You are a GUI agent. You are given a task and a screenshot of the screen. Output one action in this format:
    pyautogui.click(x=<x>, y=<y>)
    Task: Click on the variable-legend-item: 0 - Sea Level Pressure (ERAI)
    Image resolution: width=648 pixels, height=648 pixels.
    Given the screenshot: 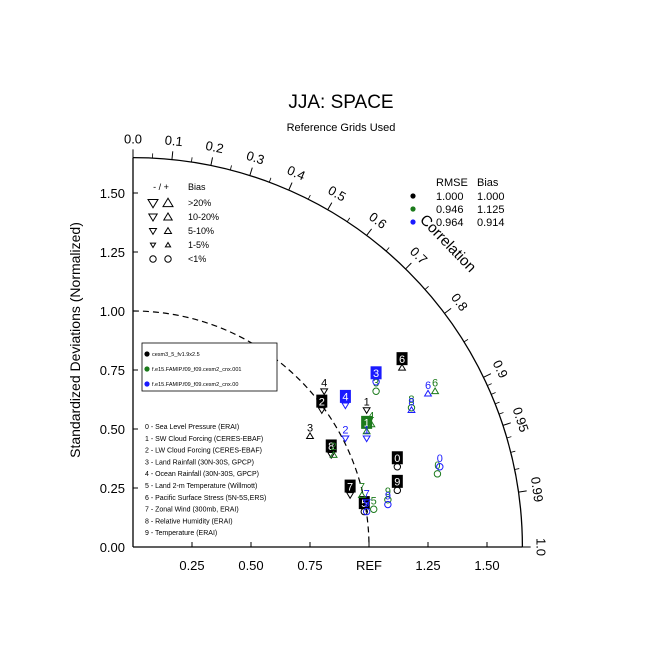 What is the action you would take?
    pyautogui.click(x=192, y=427)
    